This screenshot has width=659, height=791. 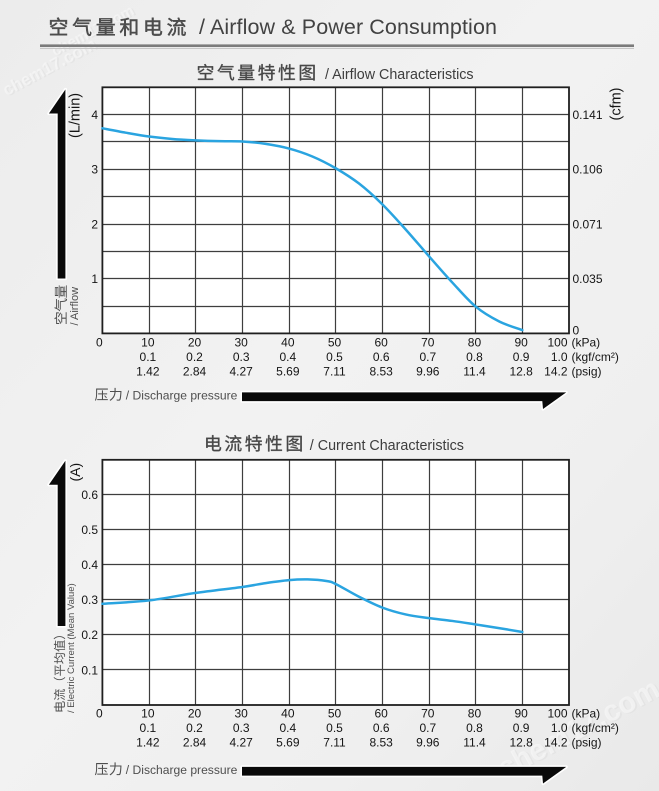 What do you see at coordinates (94, 115) in the screenshot?
I see `svg-text: 4` at bounding box center [94, 115].